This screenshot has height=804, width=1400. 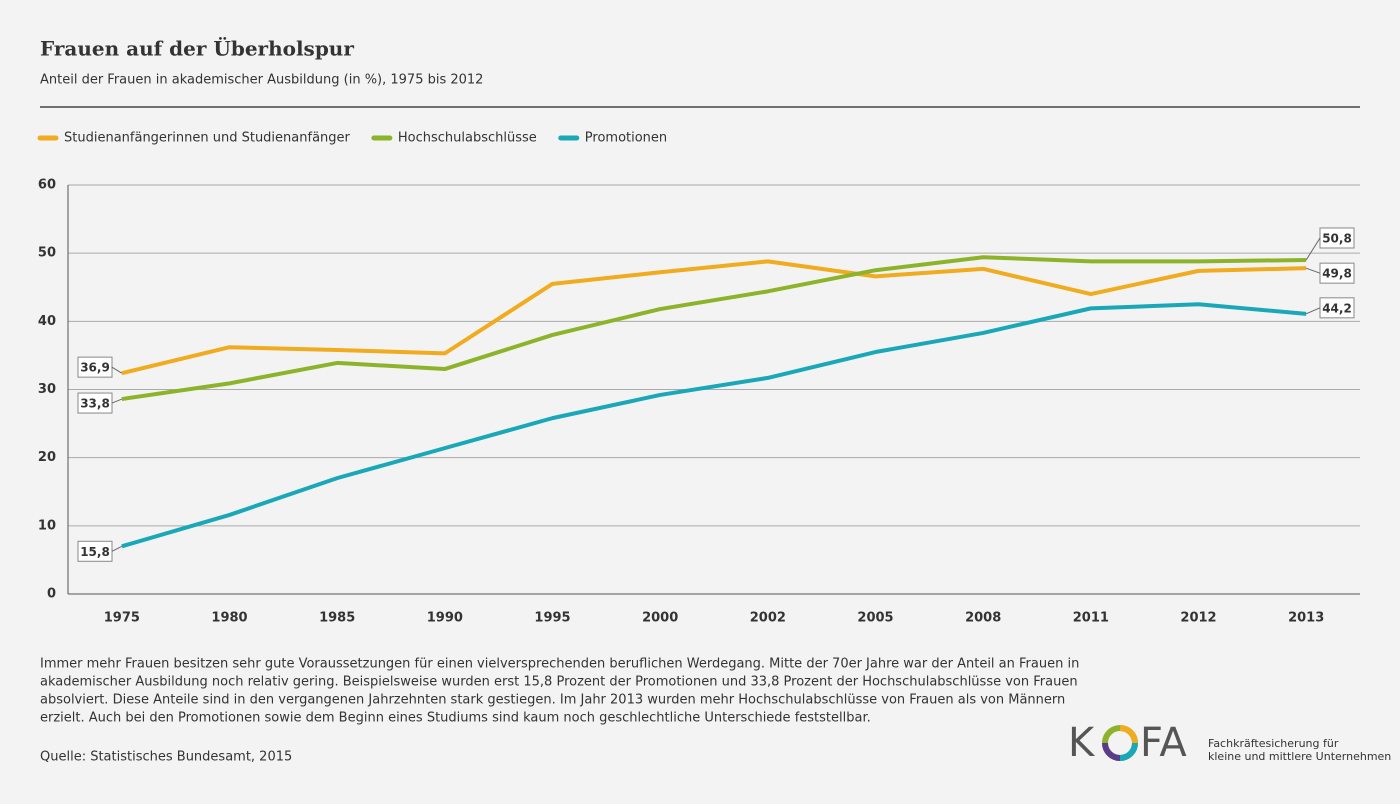 What do you see at coordinates (95, 404) in the screenshot?
I see `data-label: 33,8` at bounding box center [95, 404].